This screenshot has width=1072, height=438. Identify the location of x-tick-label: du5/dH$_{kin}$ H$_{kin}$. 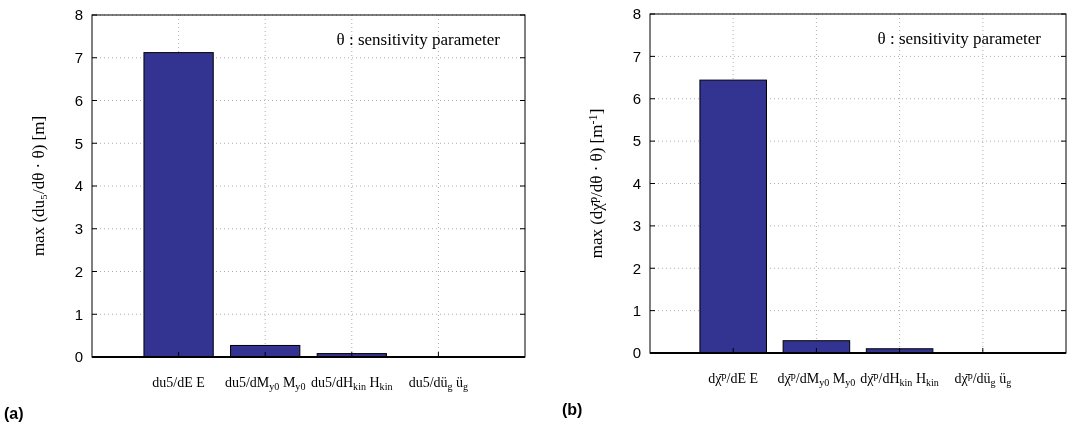
(352, 383).